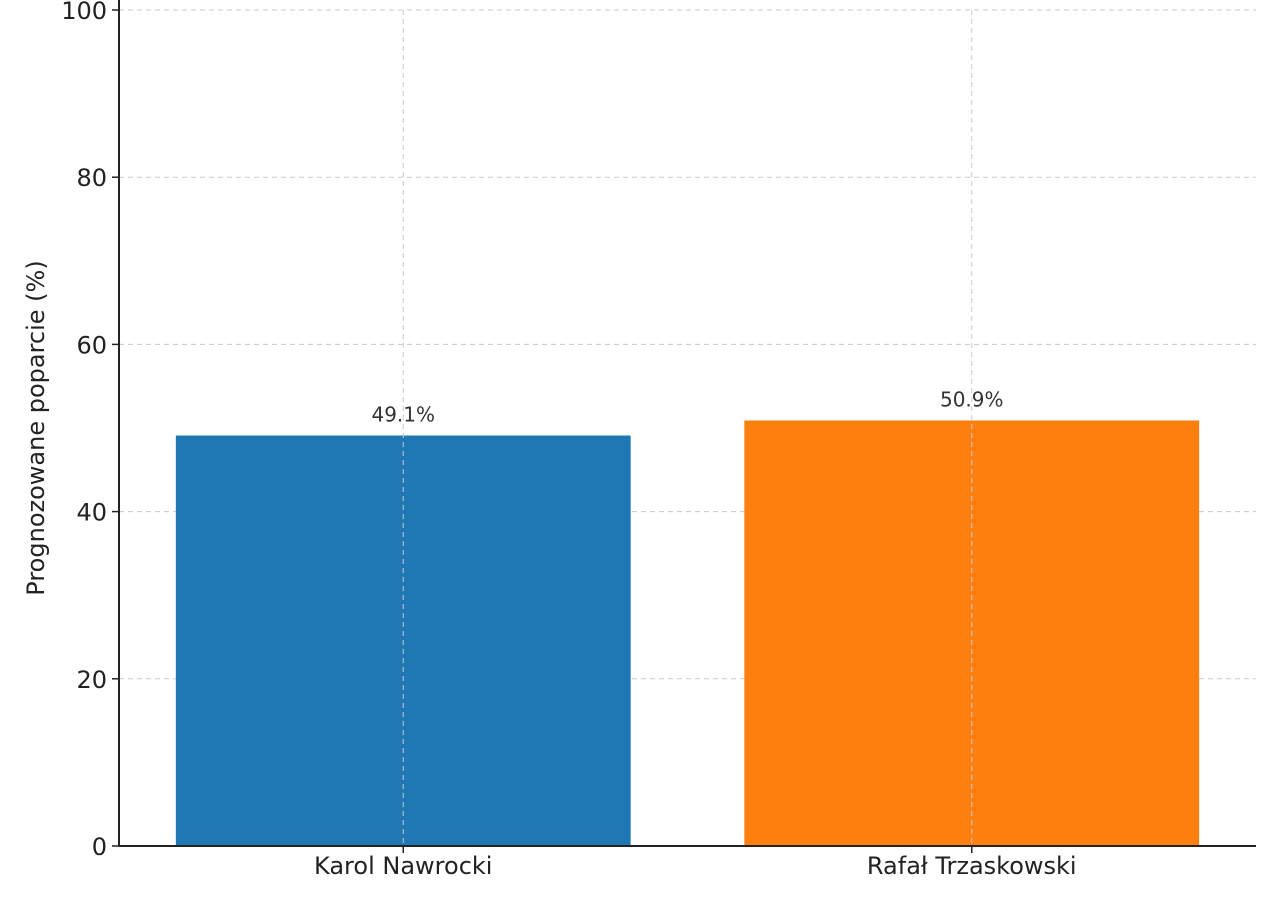 Image resolution: width=1280 pixels, height=908 pixels. Describe the element at coordinates (36, 427) in the screenshot. I see `y-axis-title: Prognozowane poparcie (%)` at that location.